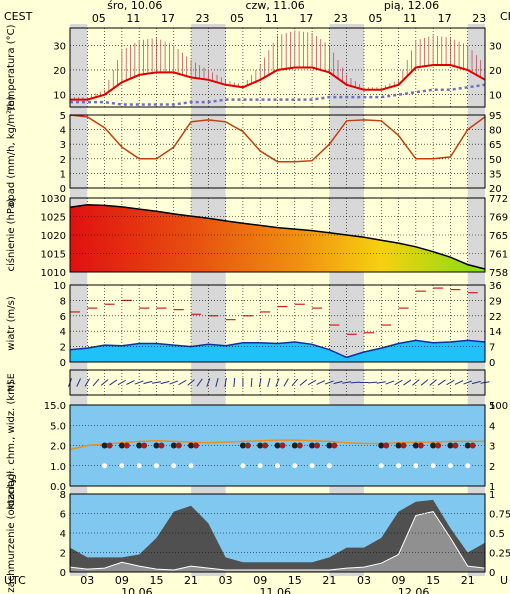 The width and height of the screenshot is (510, 594). Describe the element at coordinates (495, 160) in the screenshot. I see `y-tick-label-right: 50` at that location.